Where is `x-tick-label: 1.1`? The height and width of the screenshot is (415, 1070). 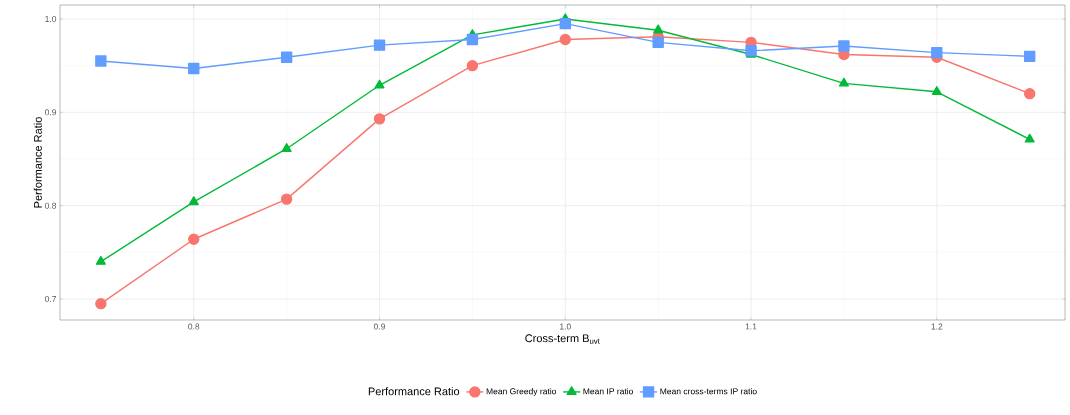 x-tick-label: 1.1 is located at coordinates (751, 326).